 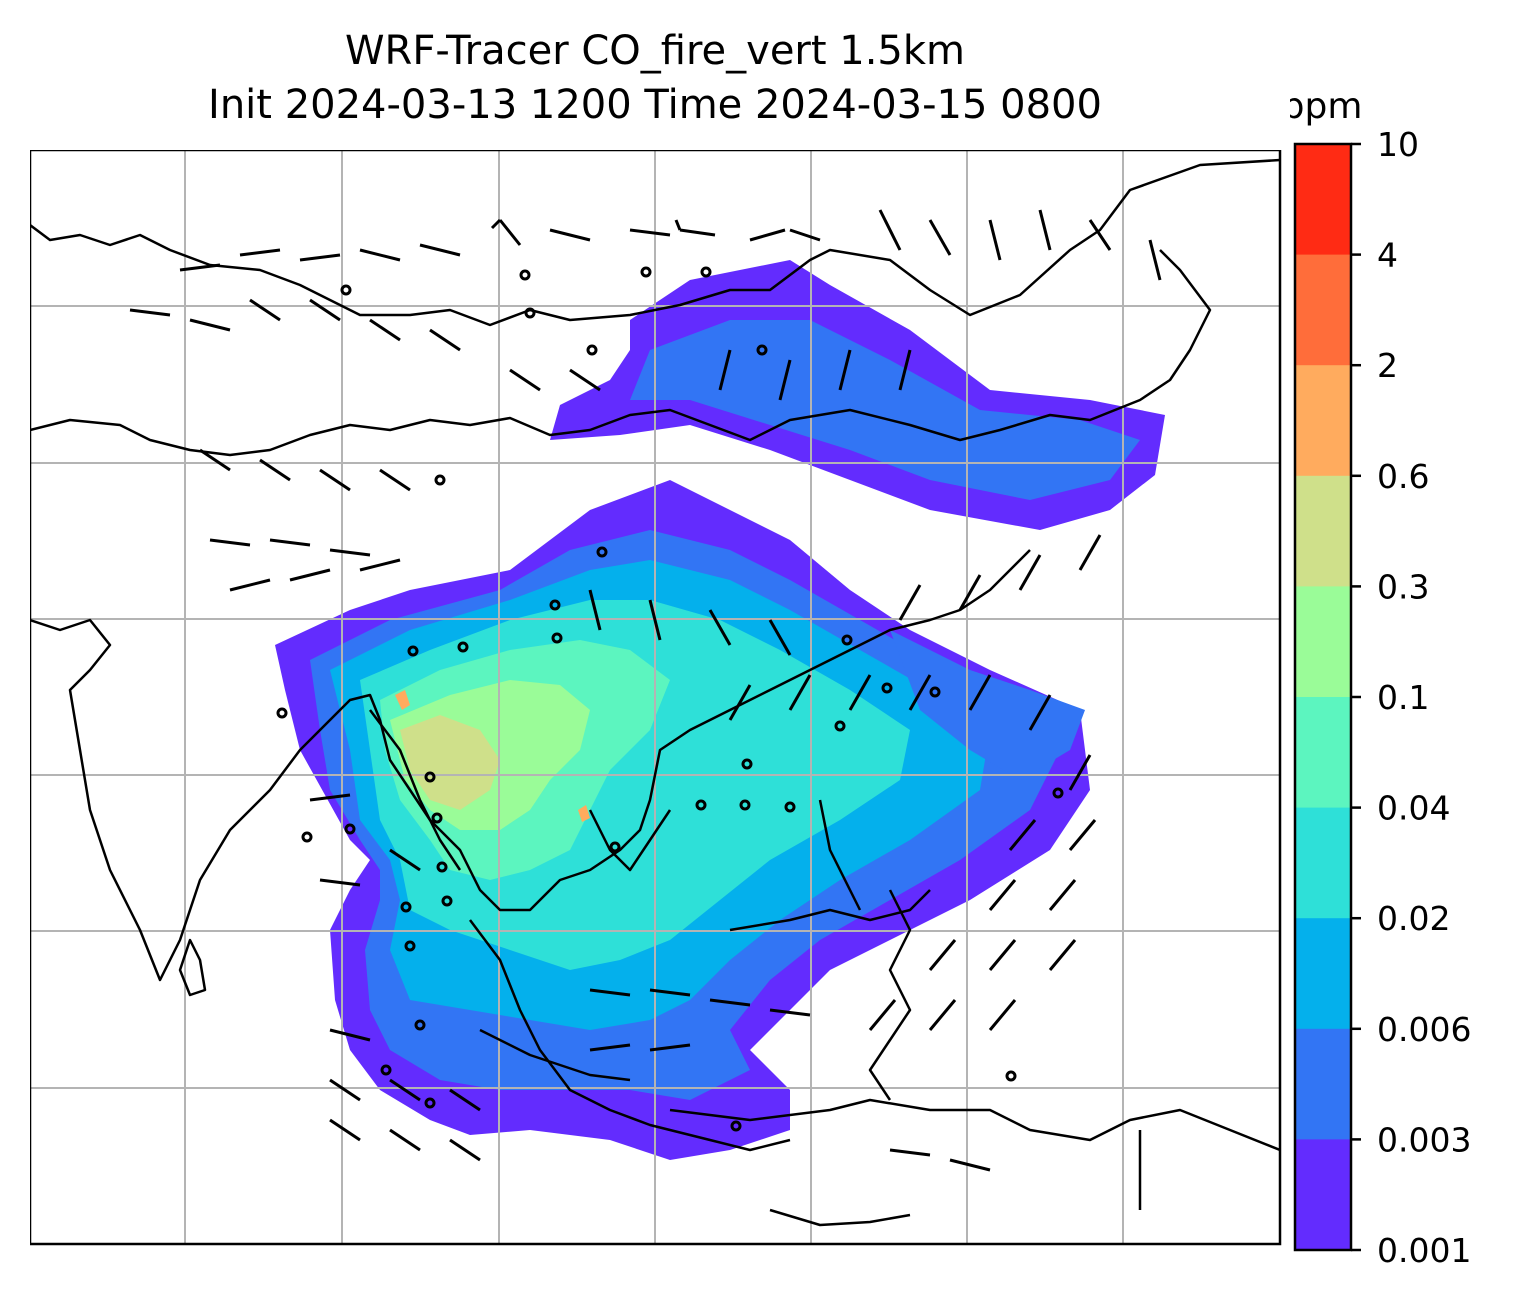 What do you see at coordinates (1424, 1250) in the screenshot?
I see `colorbar-tick-label: 0.001` at bounding box center [1424, 1250].